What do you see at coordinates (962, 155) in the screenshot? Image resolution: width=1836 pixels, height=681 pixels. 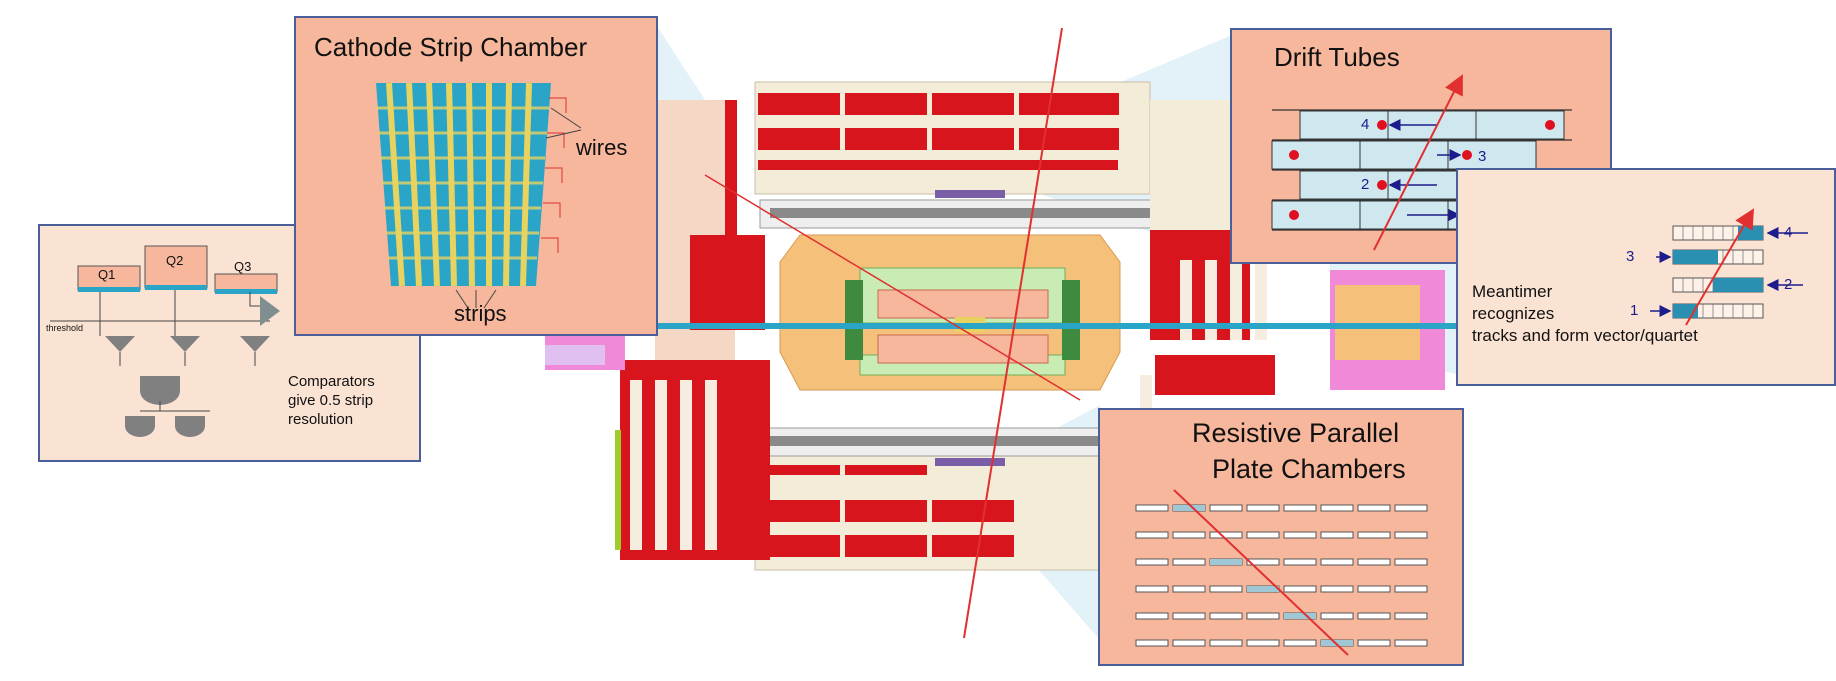 I see `barrel-muon-top` at bounding box center [962, 155].